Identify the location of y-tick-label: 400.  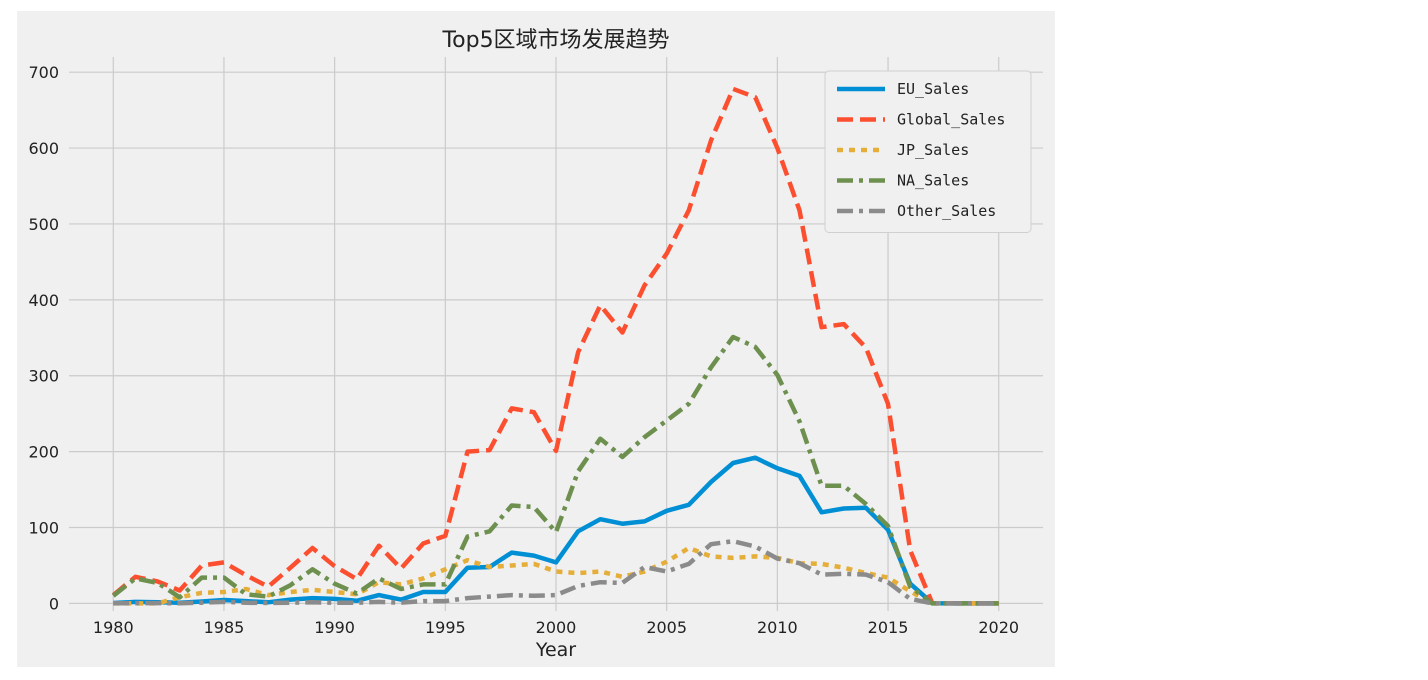
(43, 300).